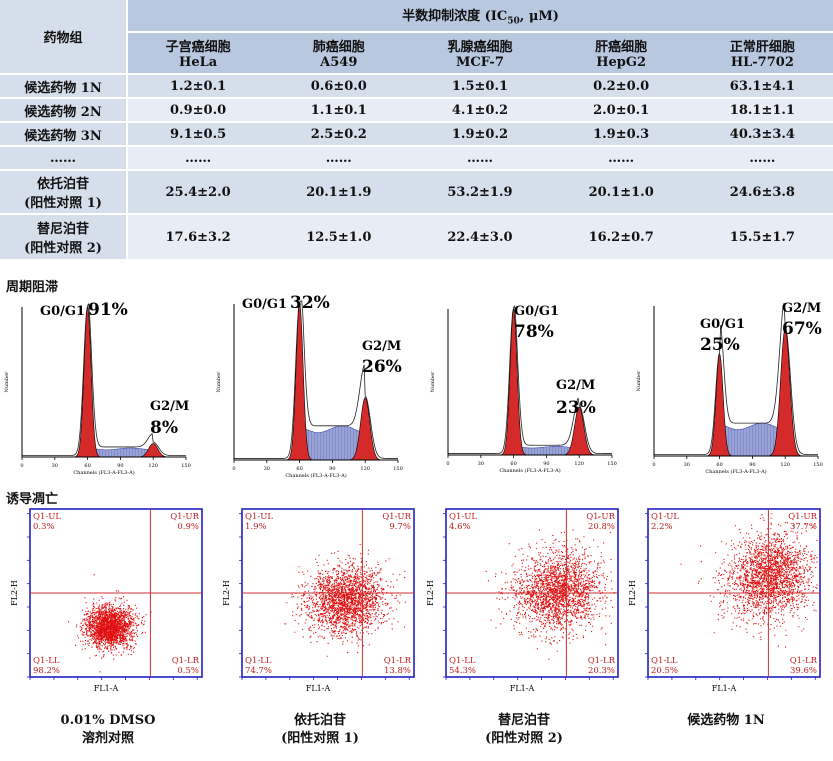 This screenshot has width=833, height=761. What do you see at coordinates (108, 730) in the screenshot?
I see `treatment-caption: 0.01% DMSO 溶剂对照` at bounding box center [108, 730].